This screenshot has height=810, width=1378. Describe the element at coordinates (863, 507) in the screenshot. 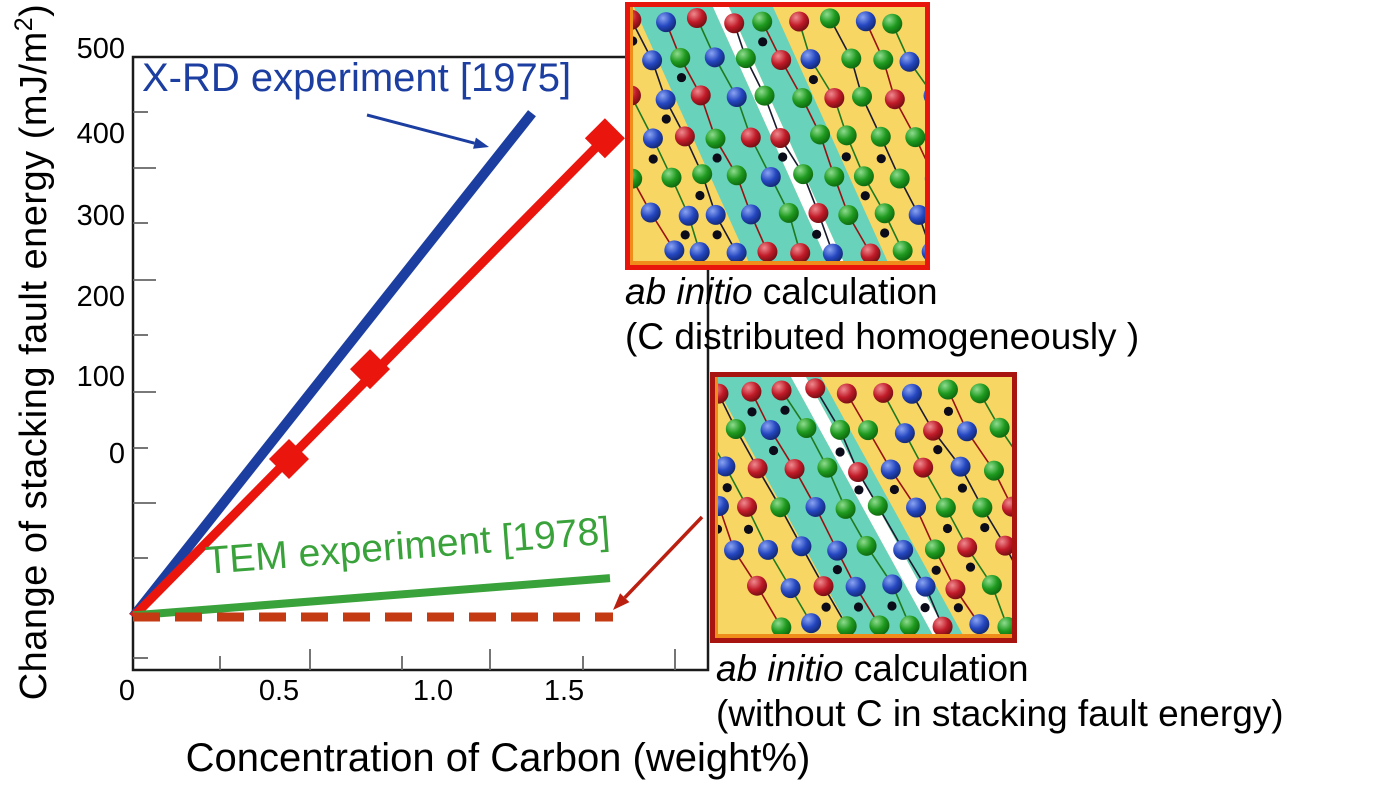

I see `inset-bottom` at that location.